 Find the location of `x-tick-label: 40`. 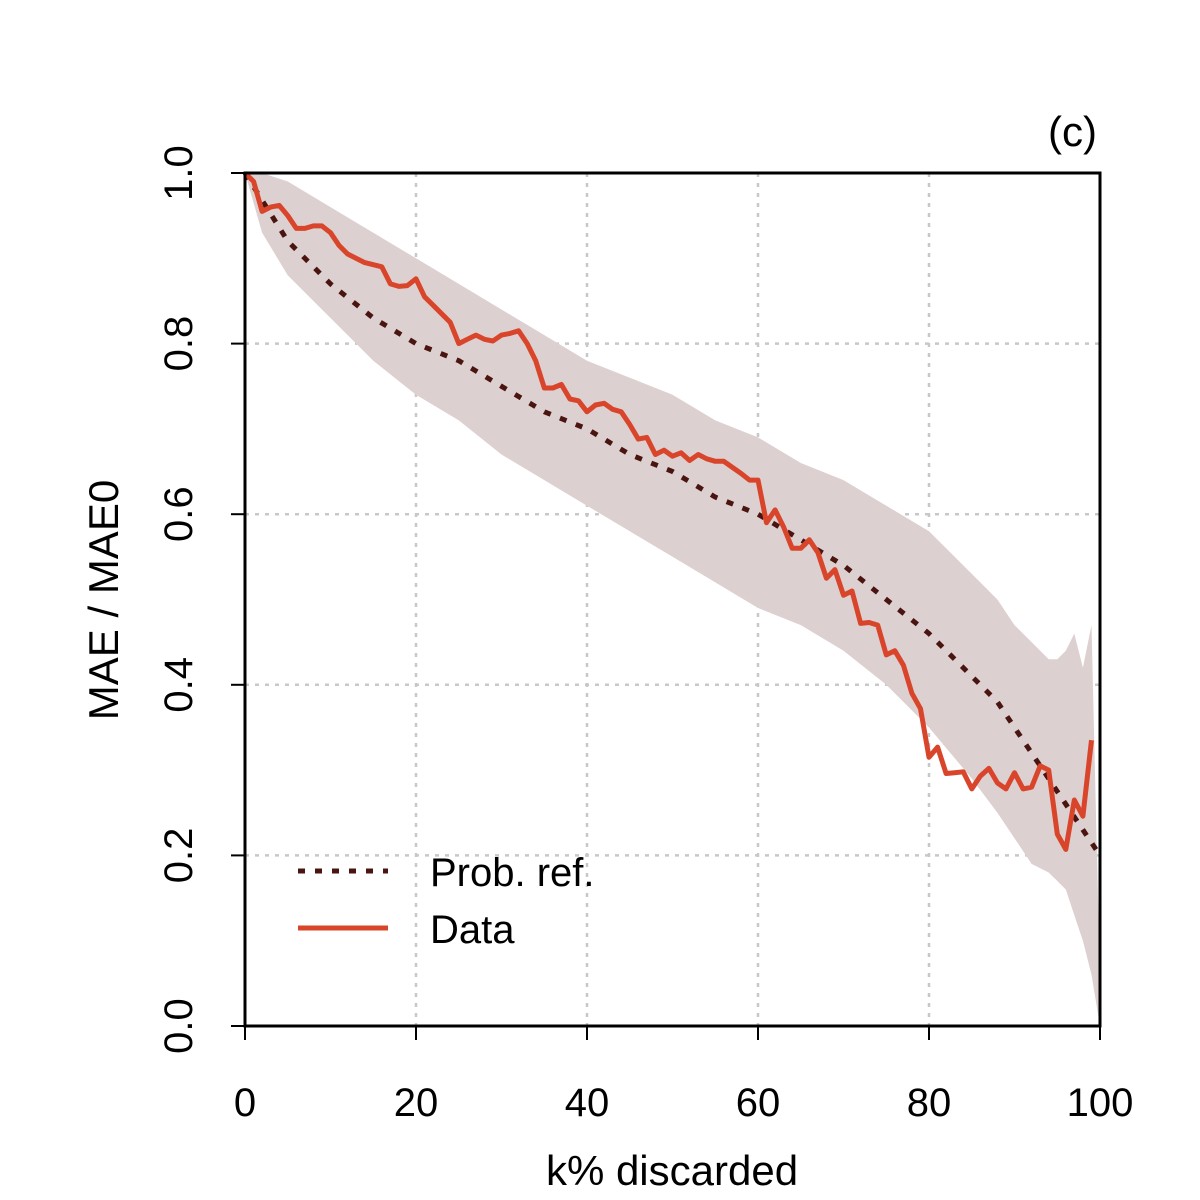

x-tick-label: 40 is located at coordinates (587, 1103).